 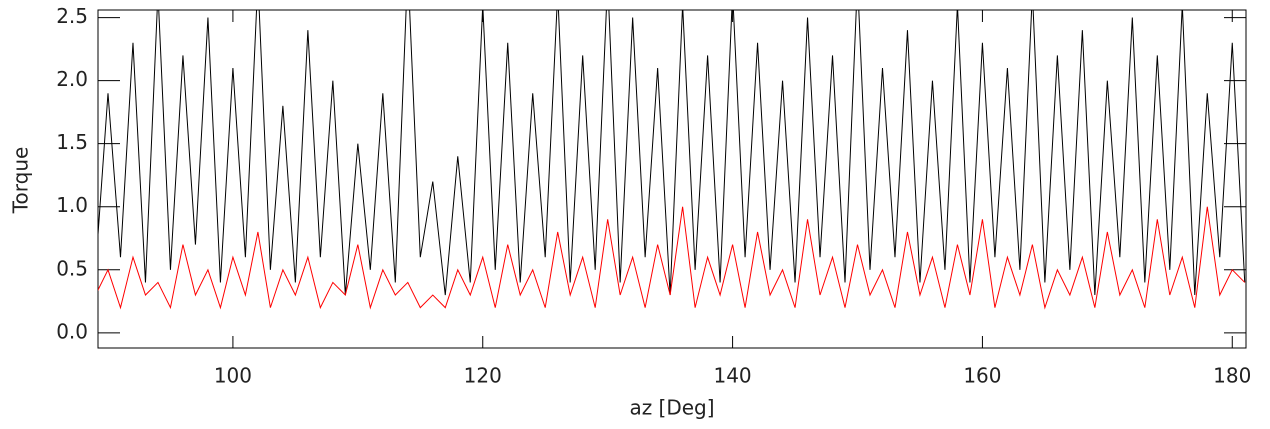 I want to click on y-tick-label: 2.0, so click(x=72, y=79).